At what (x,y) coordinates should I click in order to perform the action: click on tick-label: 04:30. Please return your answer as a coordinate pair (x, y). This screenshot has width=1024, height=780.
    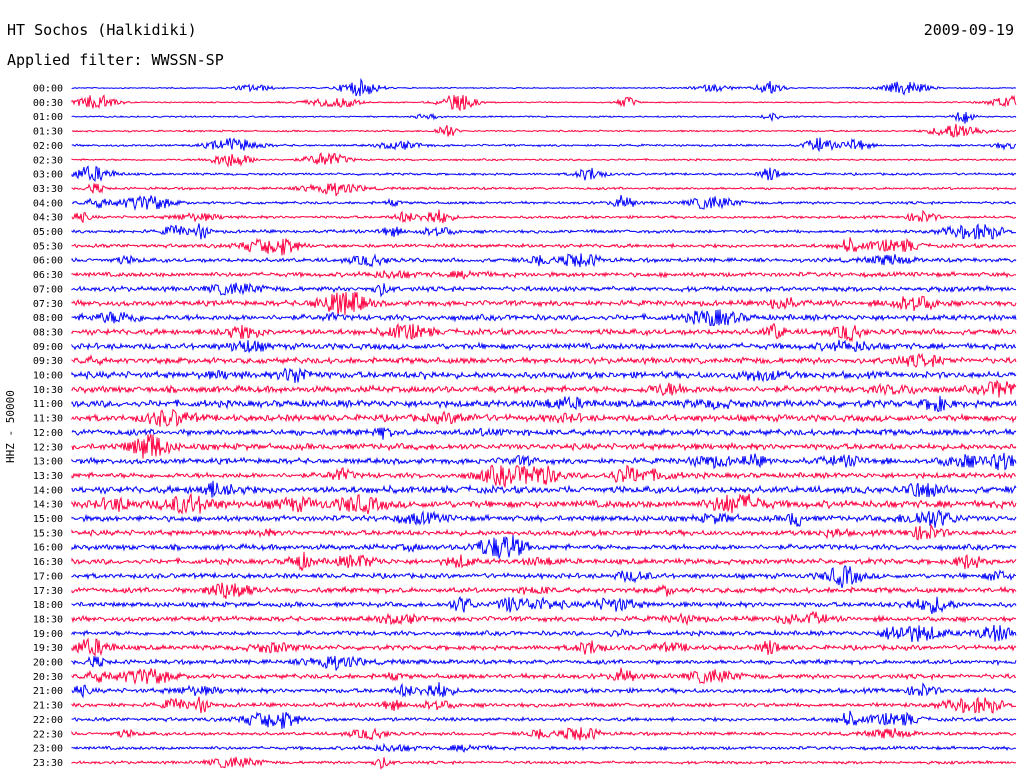
    Looking at the image, I should click on (48, 218).